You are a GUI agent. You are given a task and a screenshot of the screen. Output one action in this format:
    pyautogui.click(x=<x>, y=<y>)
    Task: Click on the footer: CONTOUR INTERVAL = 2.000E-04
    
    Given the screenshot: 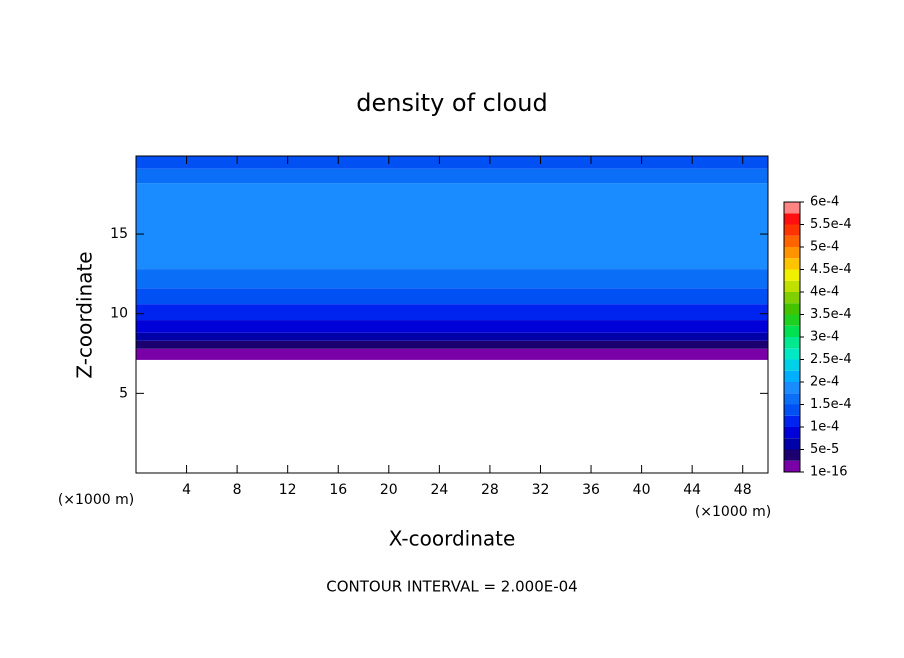 What is the action you would take?
    pyautogui.click(x=451, y=587)
    